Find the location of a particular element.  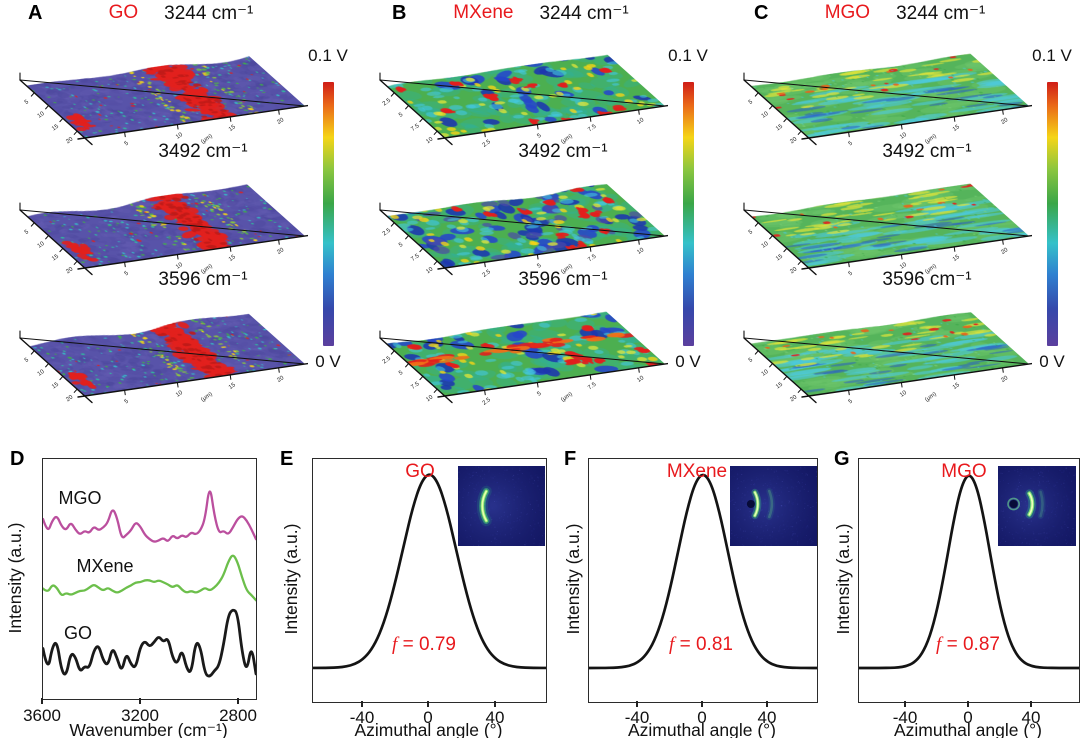

f-value: = 0.79 is located at coordinates (426, 644).